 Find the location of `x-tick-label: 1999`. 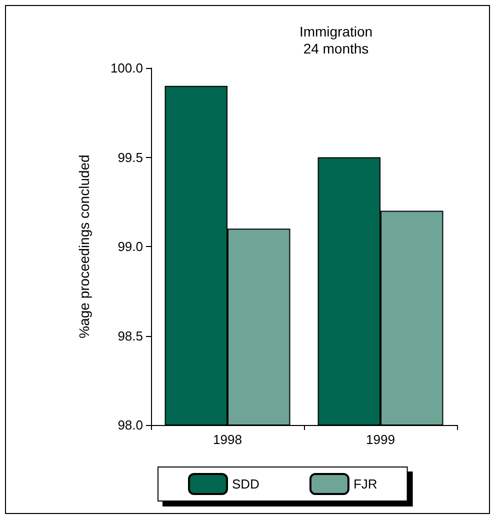

x-tick-label: 1999 is located at coordinates (380, 439).